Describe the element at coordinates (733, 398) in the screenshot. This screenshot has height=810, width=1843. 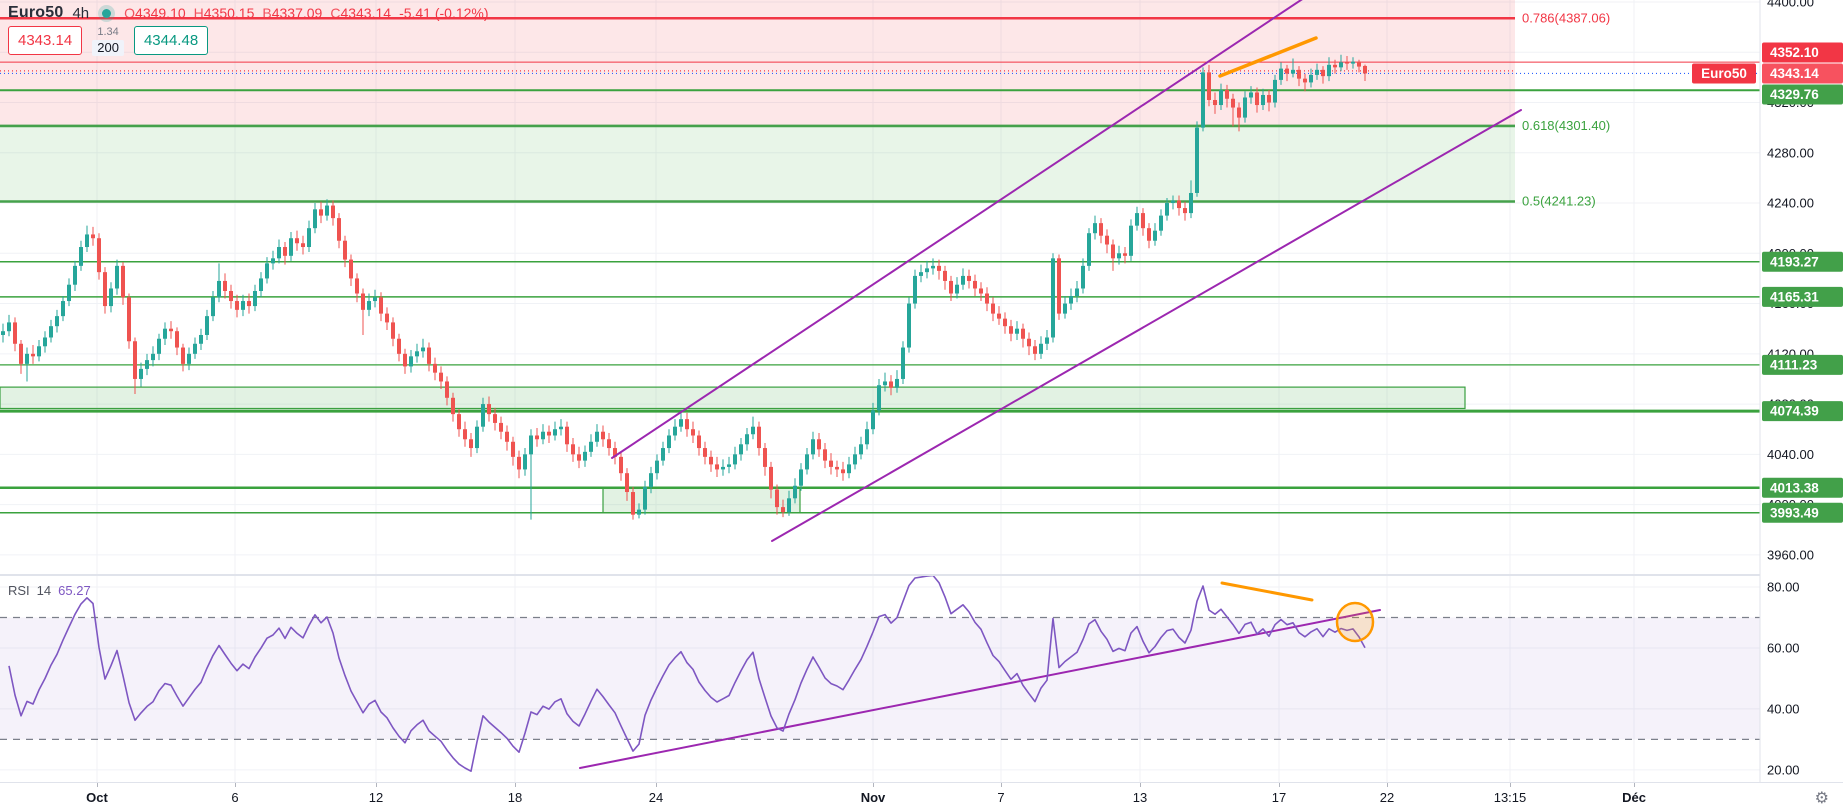
I see `supply-demand-zone` at that location.